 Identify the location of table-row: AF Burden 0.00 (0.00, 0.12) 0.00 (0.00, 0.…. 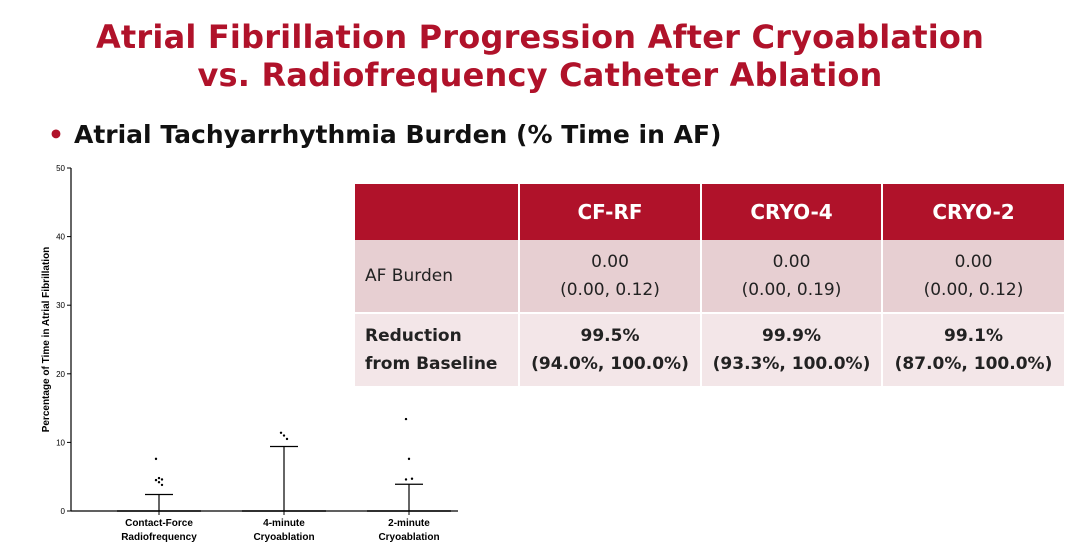
(709, 277).